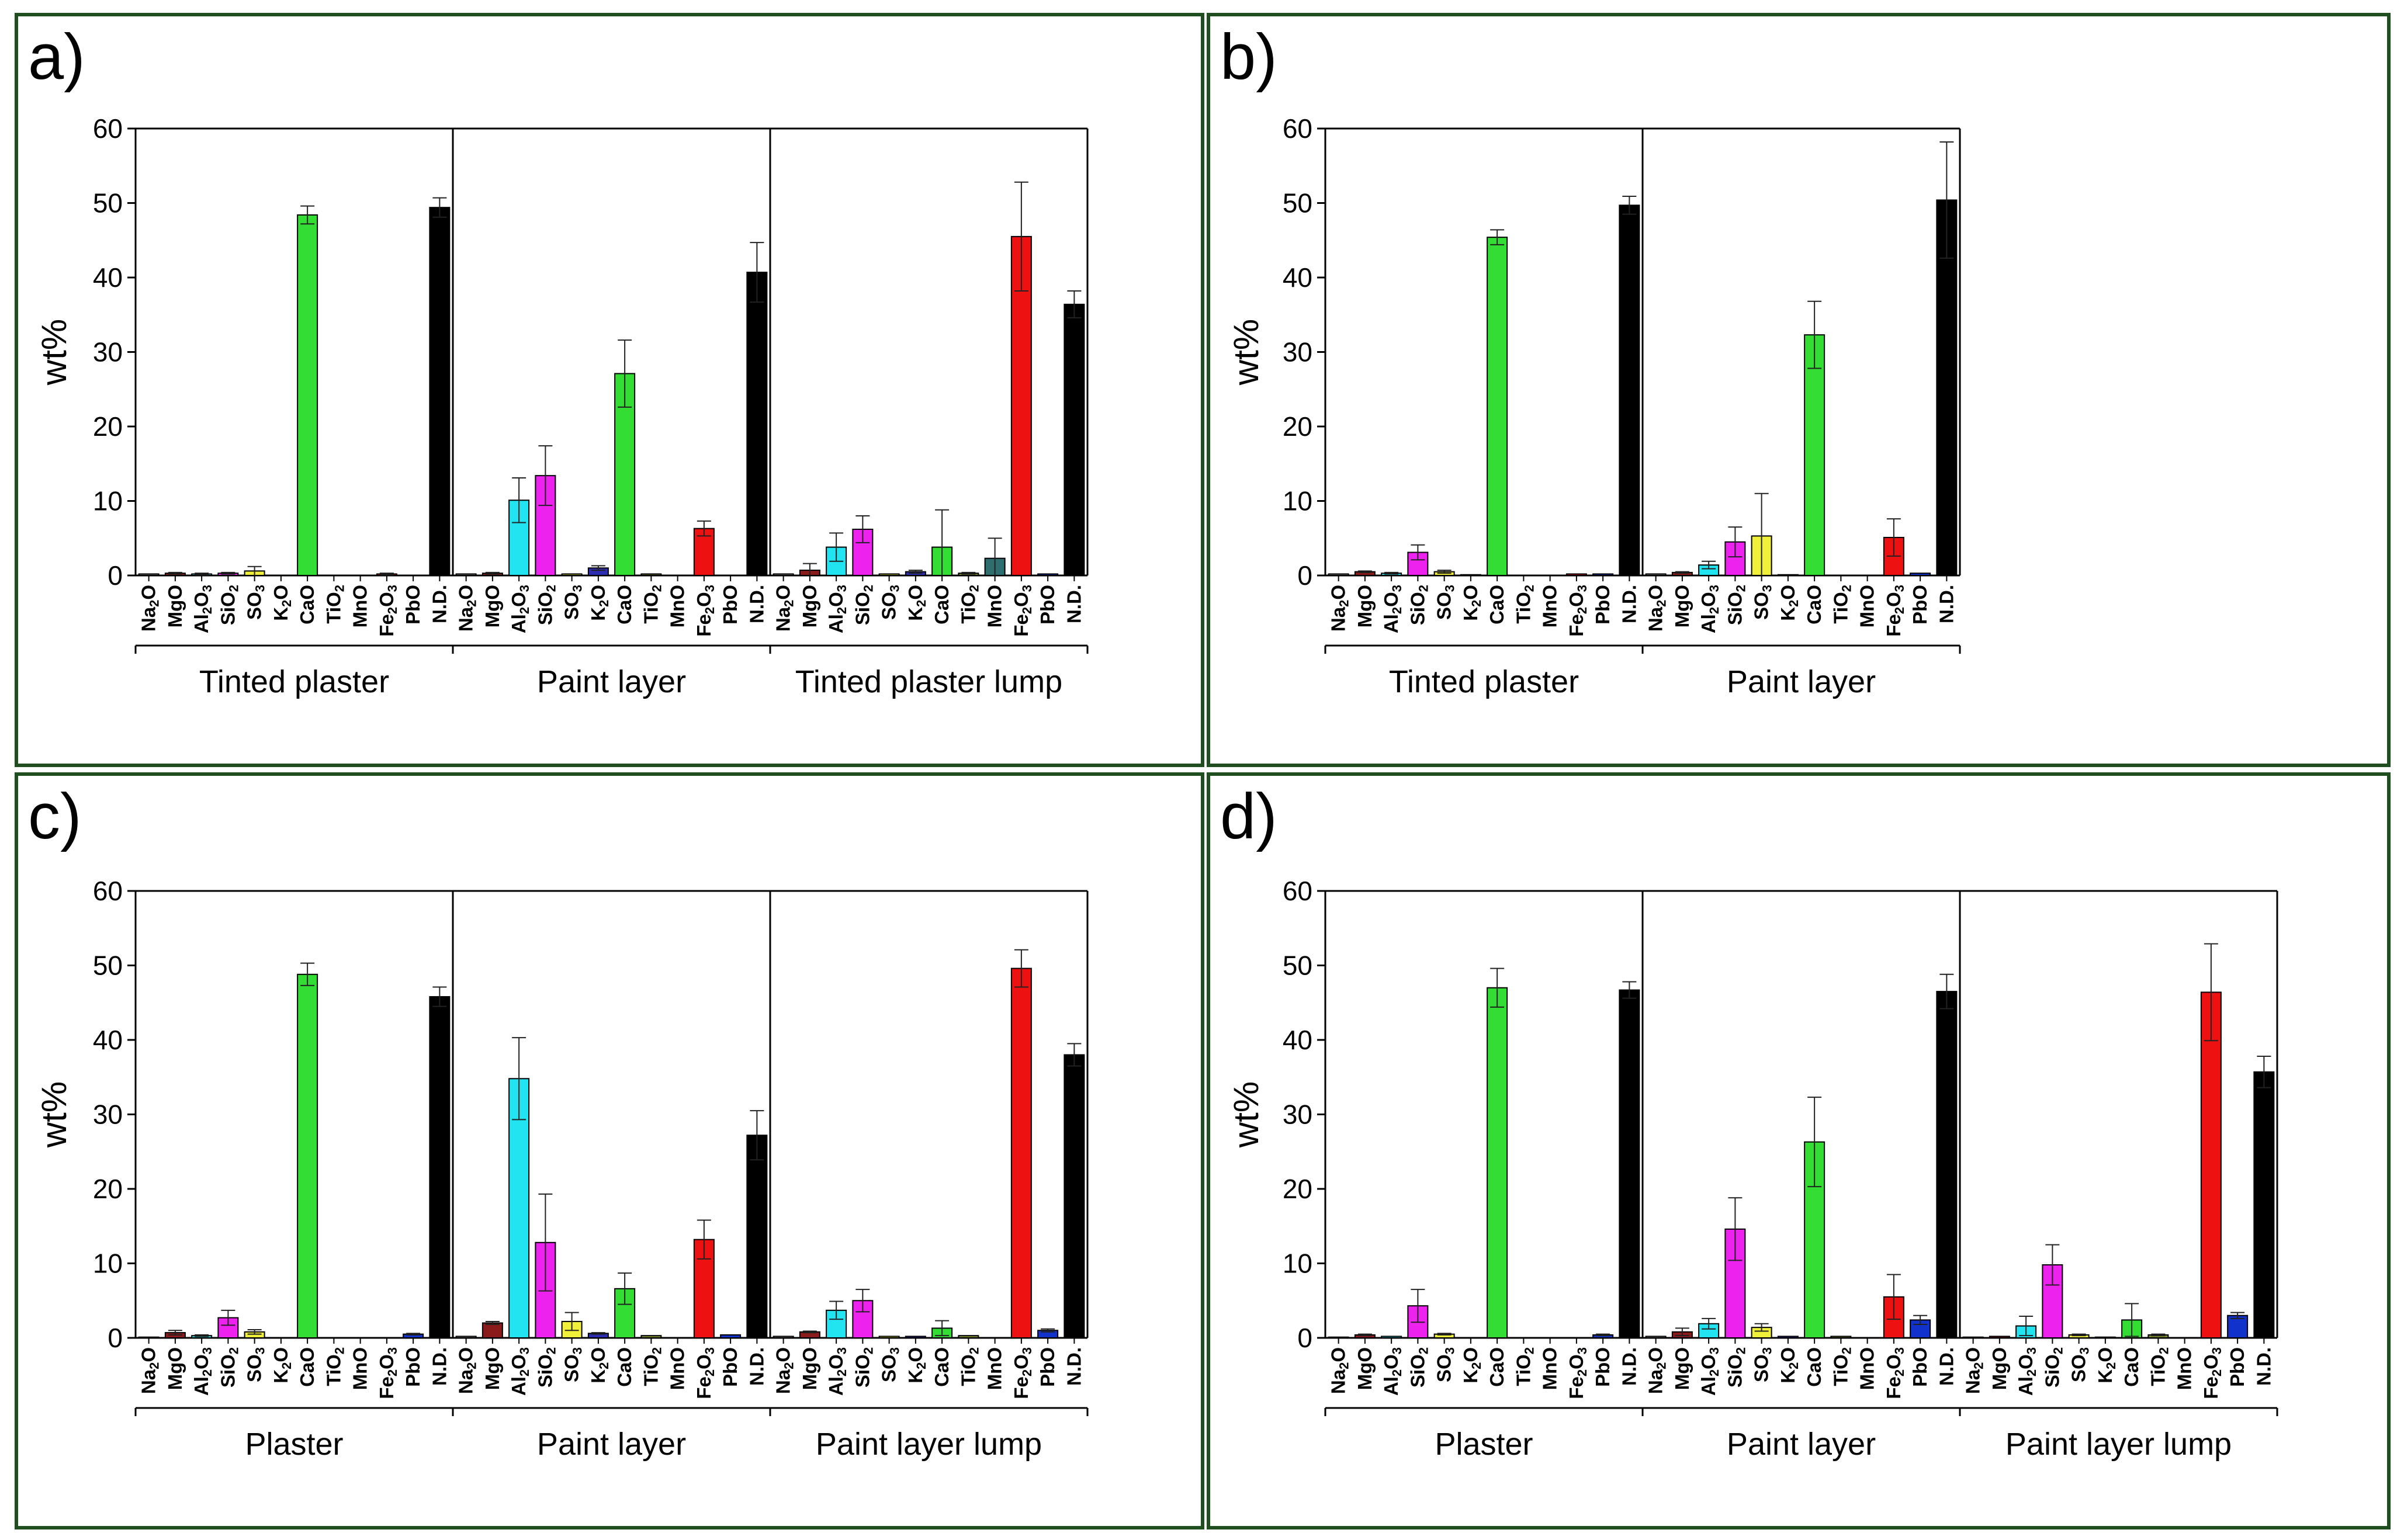 The width and height of the screenshot is (2404, 1540). I want to click on bar-fe2o3, so click(1021, 405).